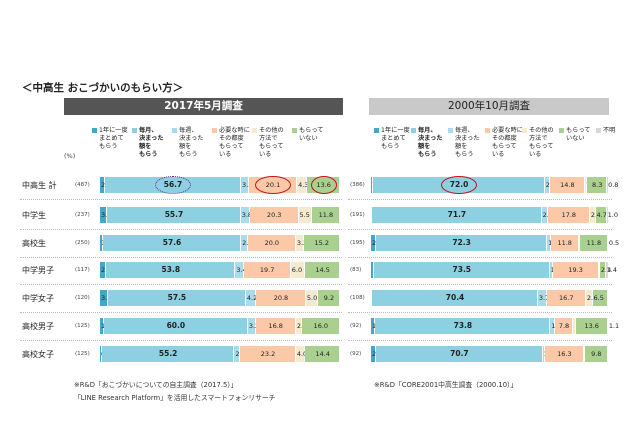 This screenshot has height=426, width=640. I want to click on data-label: 60.0, so click(176, 325).